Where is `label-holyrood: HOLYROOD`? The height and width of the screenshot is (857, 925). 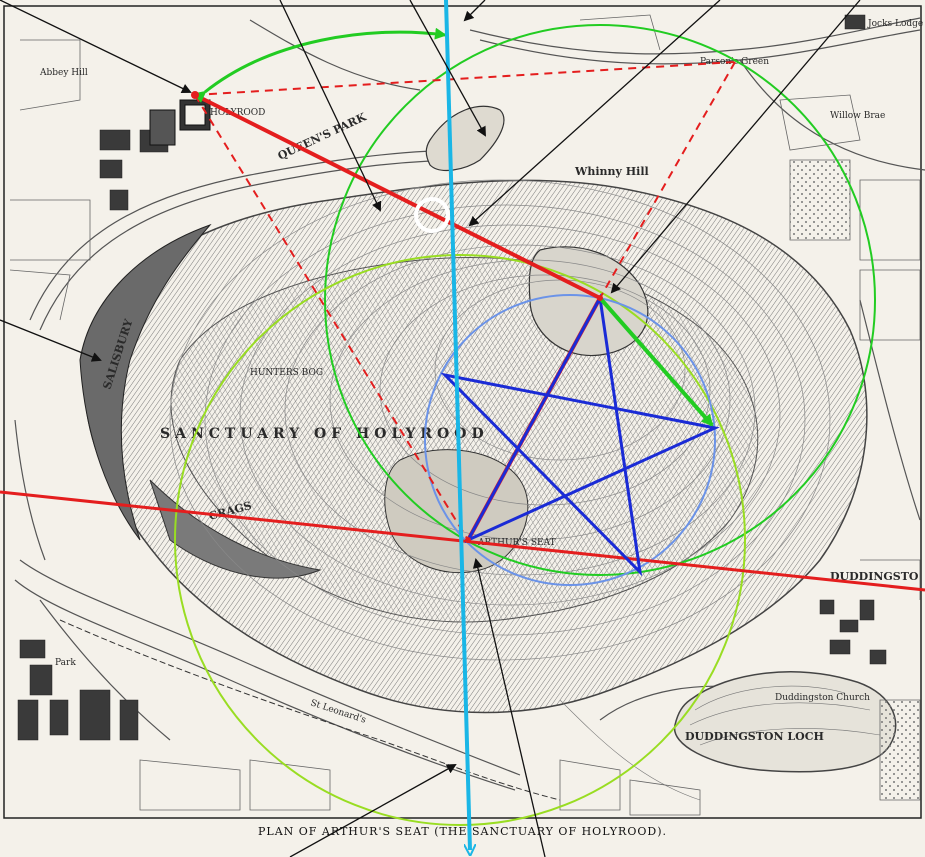
label-holyrood: HOLYROOD is located at coordinates (237, 113).